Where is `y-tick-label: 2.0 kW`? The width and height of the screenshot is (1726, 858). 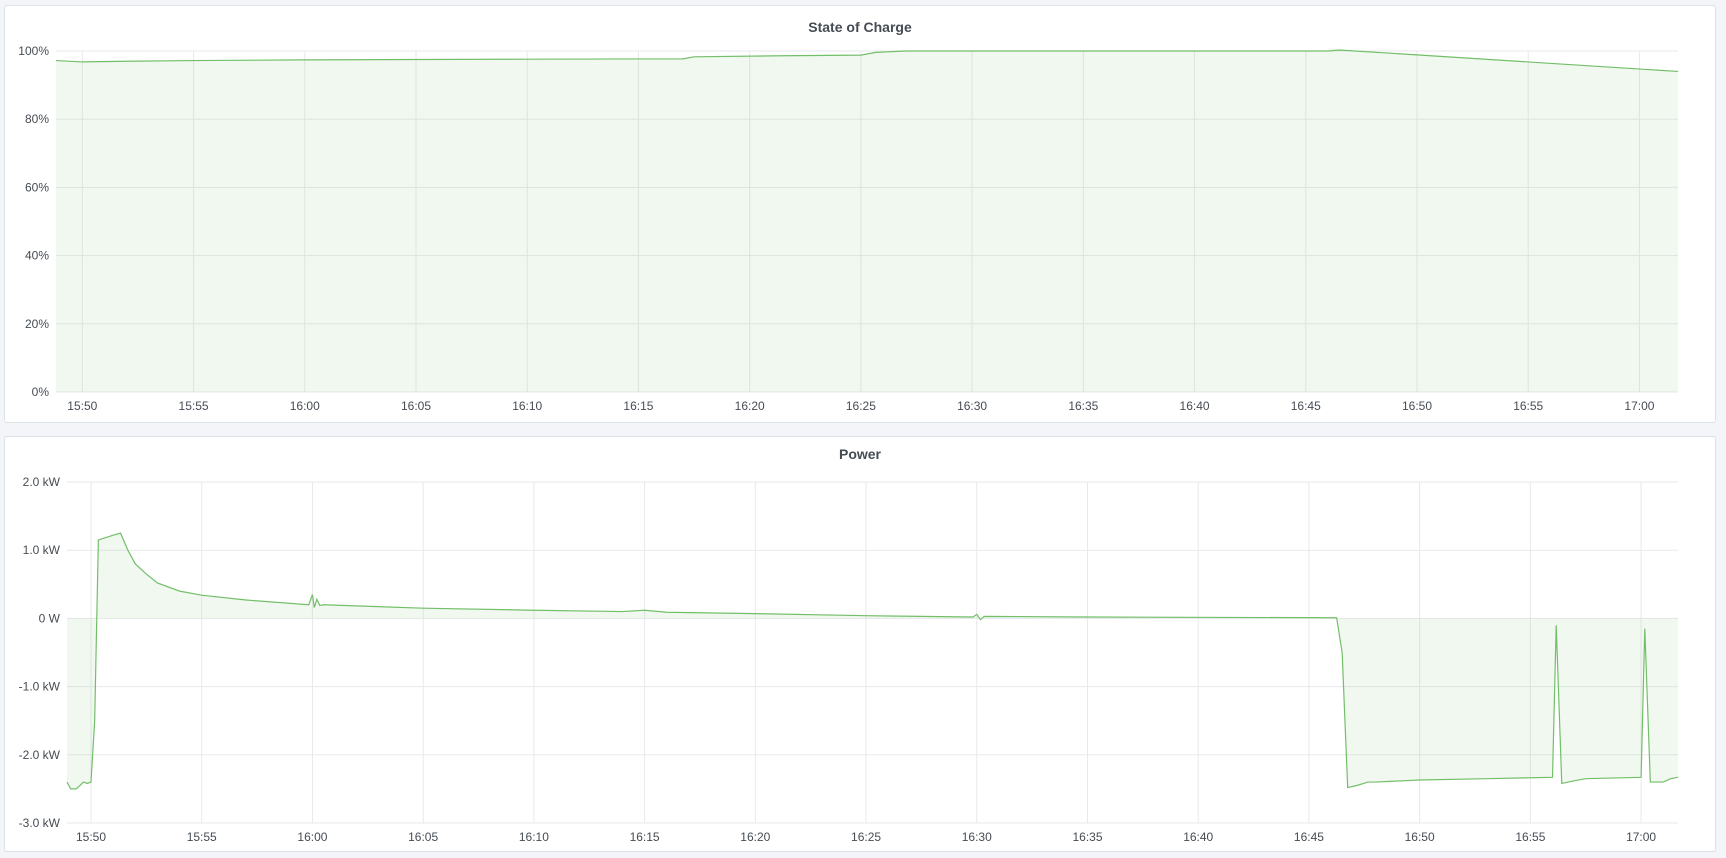 y-tick-label: 2.0 kW is located at coordinates (42, 482).